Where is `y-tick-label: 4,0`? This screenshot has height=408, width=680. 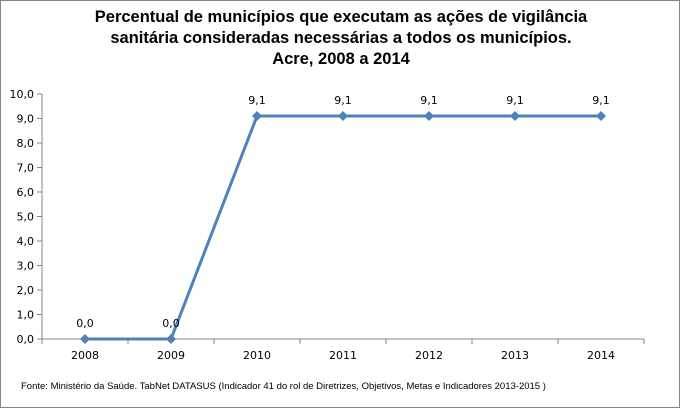 y-tick-label: 4,0 is located at coordinates (26, 241).